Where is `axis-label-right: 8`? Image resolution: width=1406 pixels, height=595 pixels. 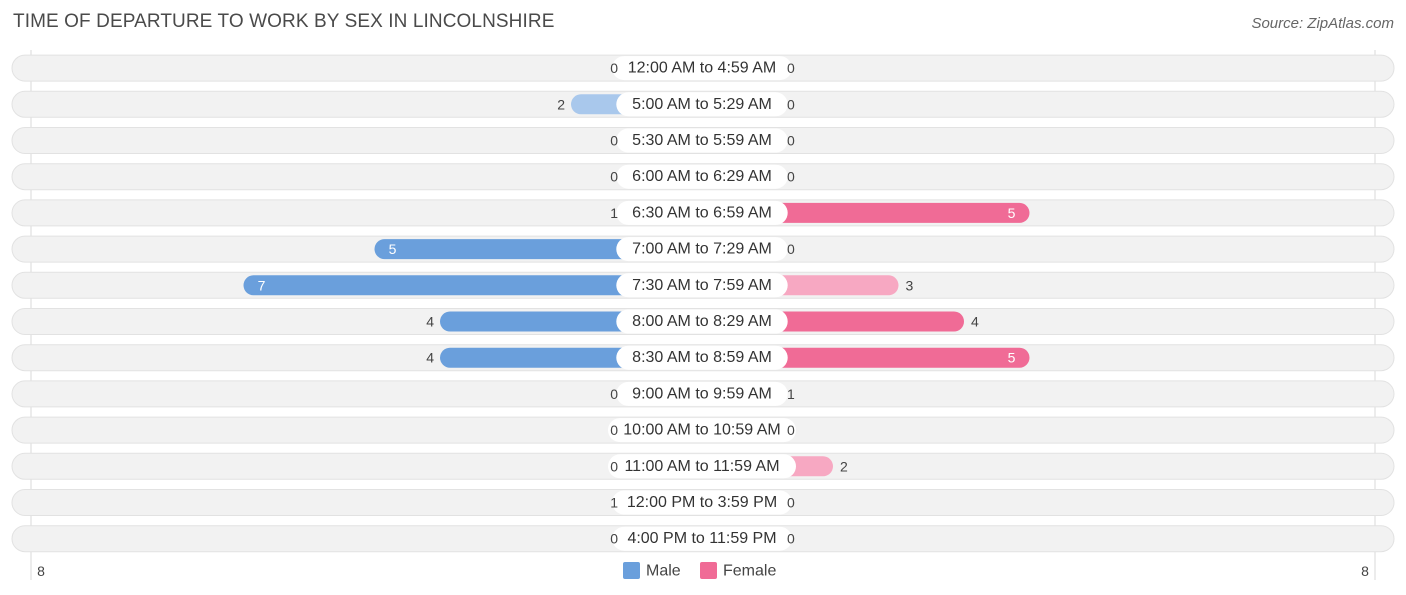
axis-label-right: 8 is located at coordinates (1365, 571).